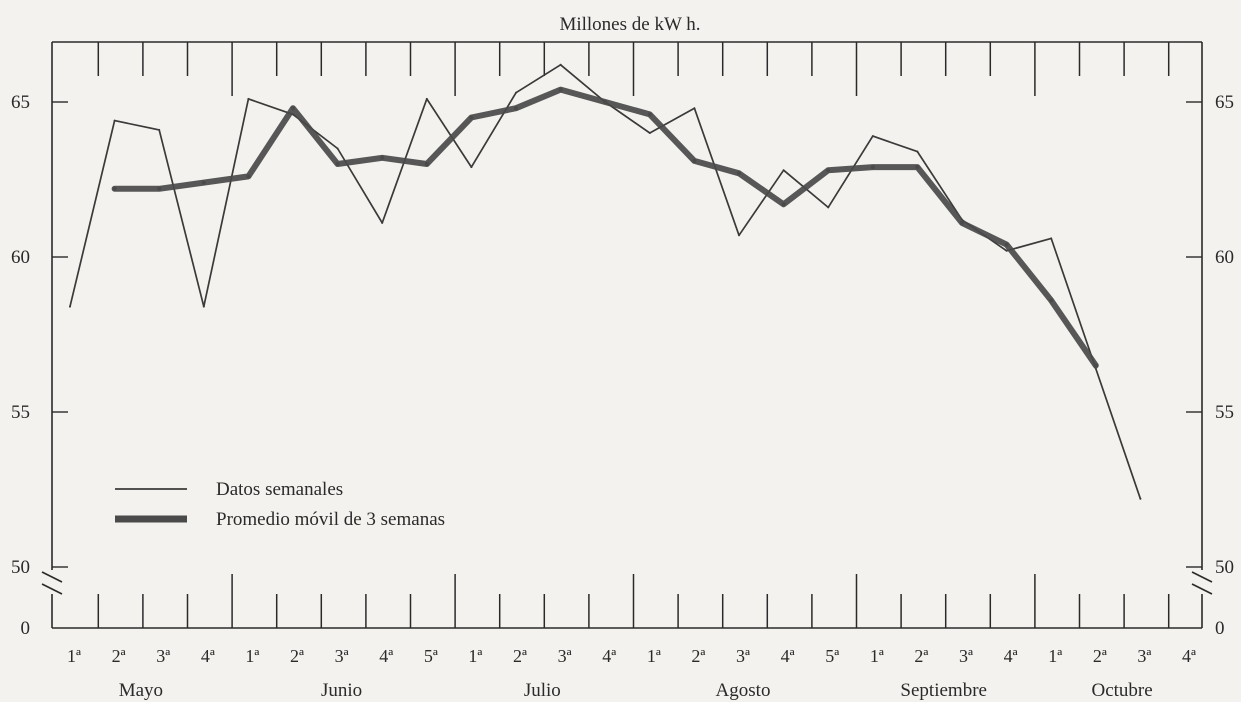 The width and height of the screenshot is (1241, 702). What do you see at coordinates (20, 412) in the screenshot?
I see `y-tick-label-left: 55` at bounding box center [20, 412].